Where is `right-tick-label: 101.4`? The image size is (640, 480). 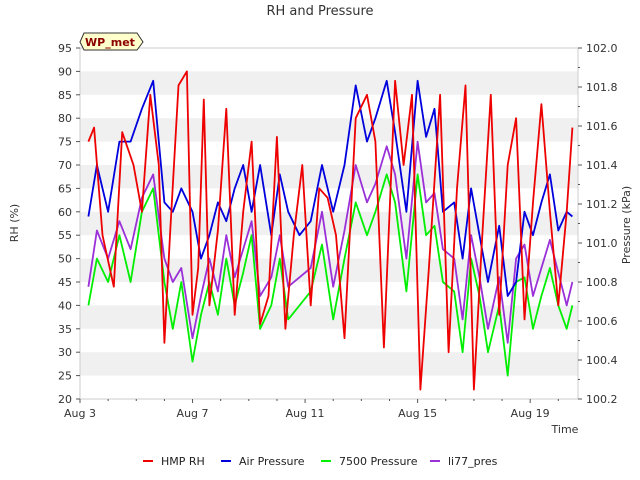 right-tick-label: 101.4 is located at coordinates (602, 165).